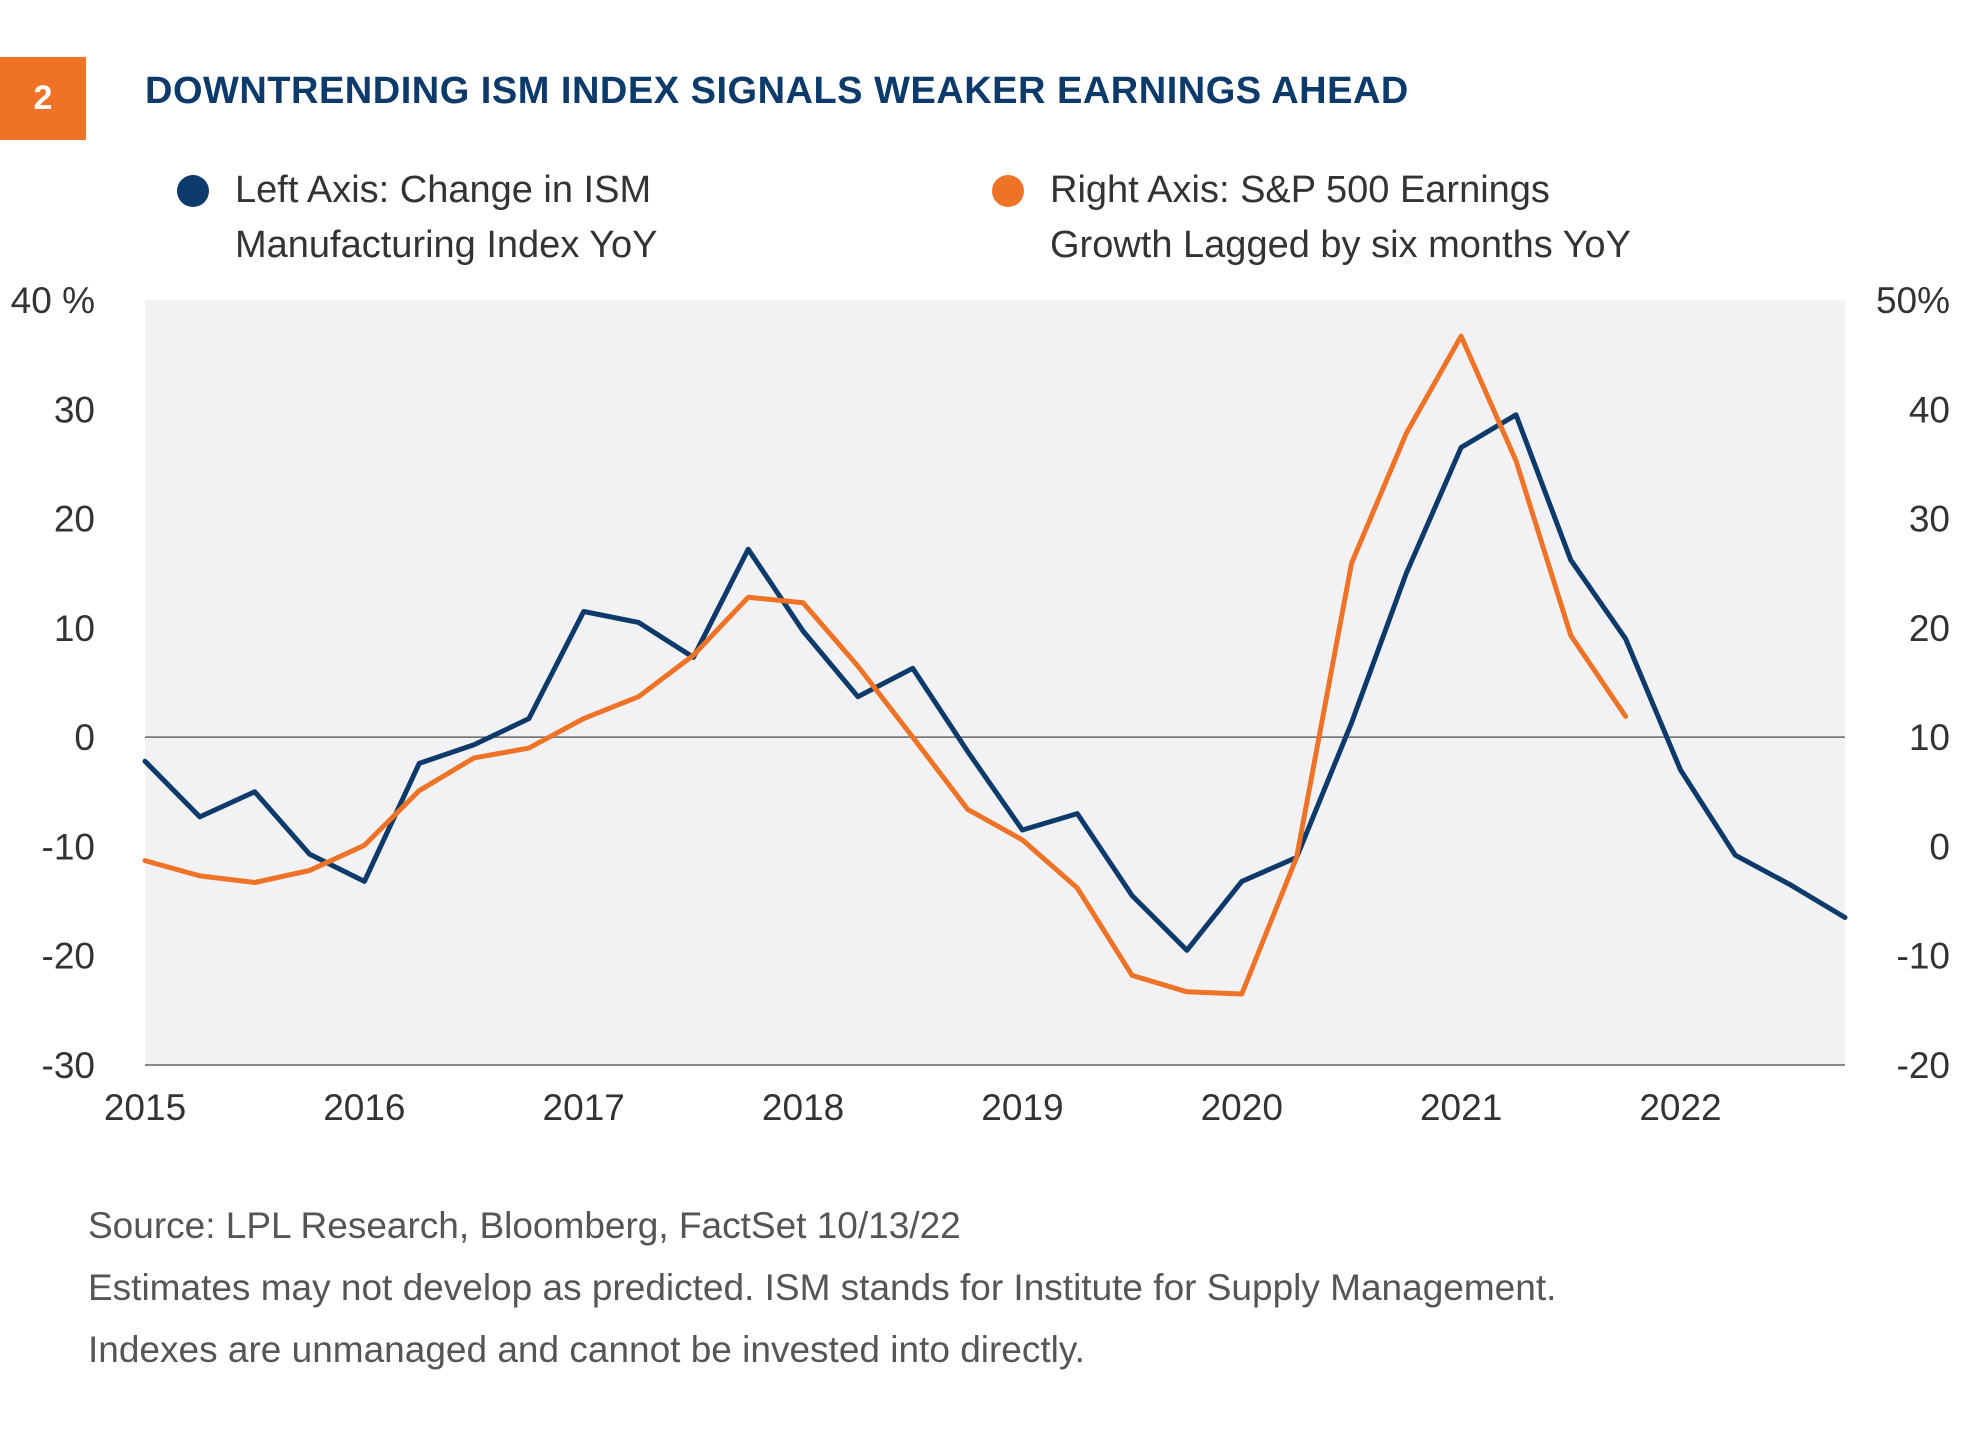 The height and width of the screenshot is (1434, 1981). Describe the element at coordinates (1929, 519) in the screenshot. I see `right-axis-tick-label: 30` at that location.